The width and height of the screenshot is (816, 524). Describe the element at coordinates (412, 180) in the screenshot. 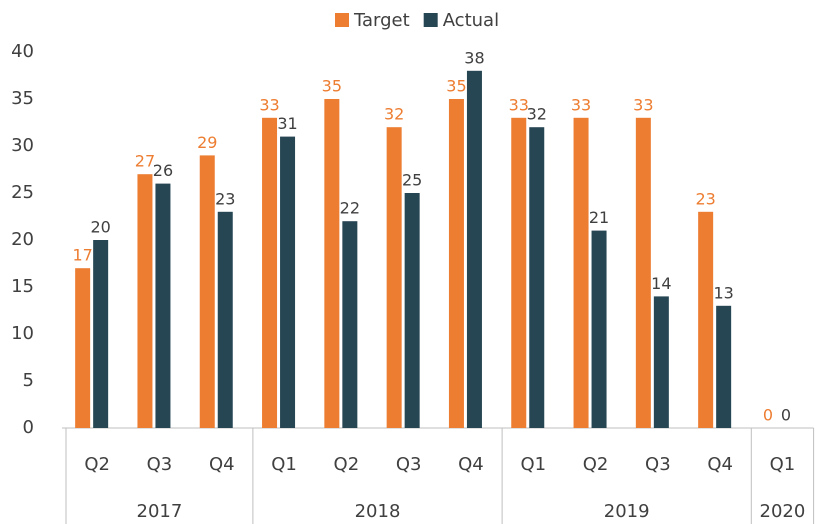

I see `data-label: 25` at that location.